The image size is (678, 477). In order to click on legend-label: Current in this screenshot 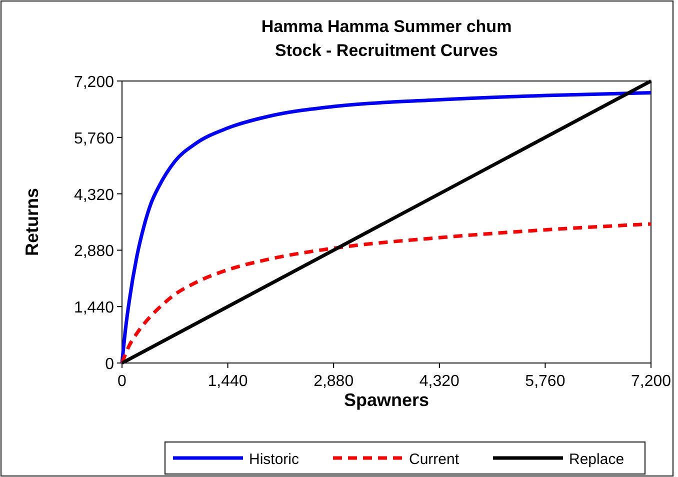, I will do `click(434, 459)`.